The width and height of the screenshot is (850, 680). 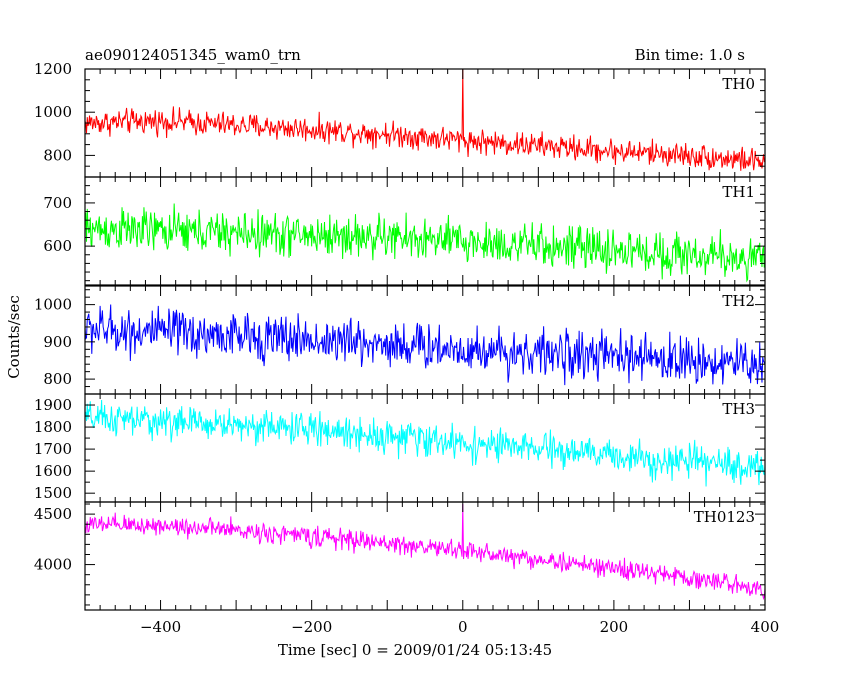 I want to click on y-tick-label: 1500, so click(x=53, y=493).